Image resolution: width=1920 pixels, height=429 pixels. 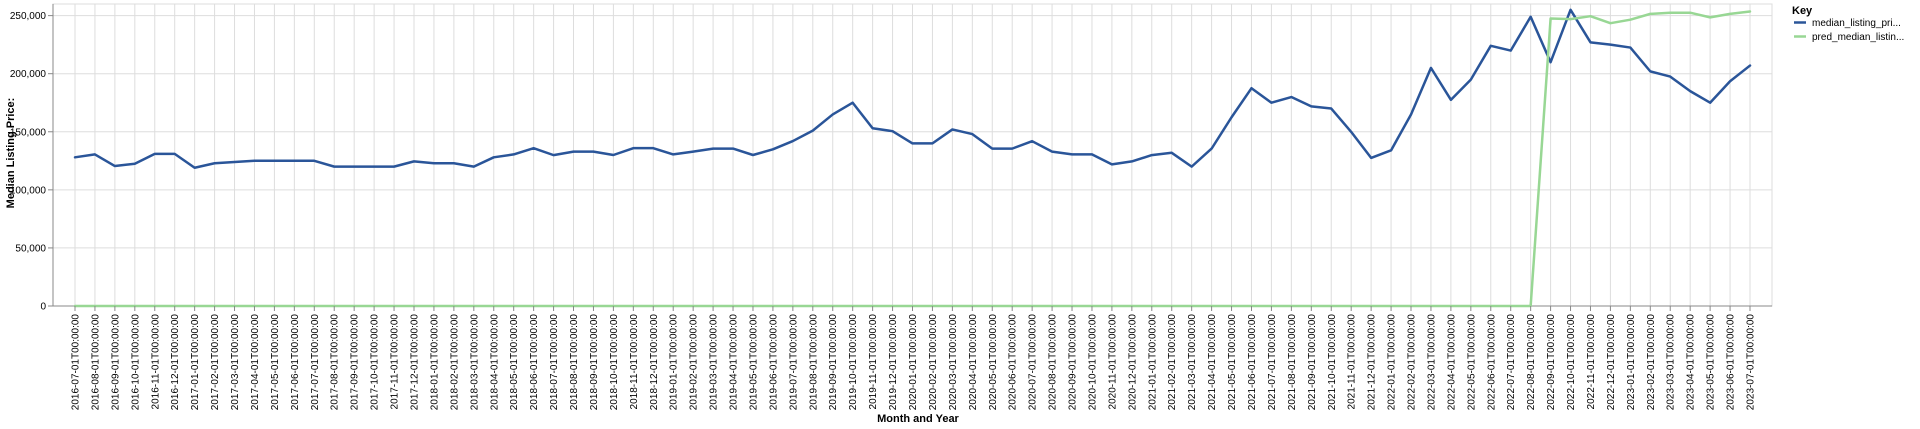 What do you see at coordinates (28, 190) in the screenshot?
I see `y-tick-label: 100,000` at bounding box center [28, 190].